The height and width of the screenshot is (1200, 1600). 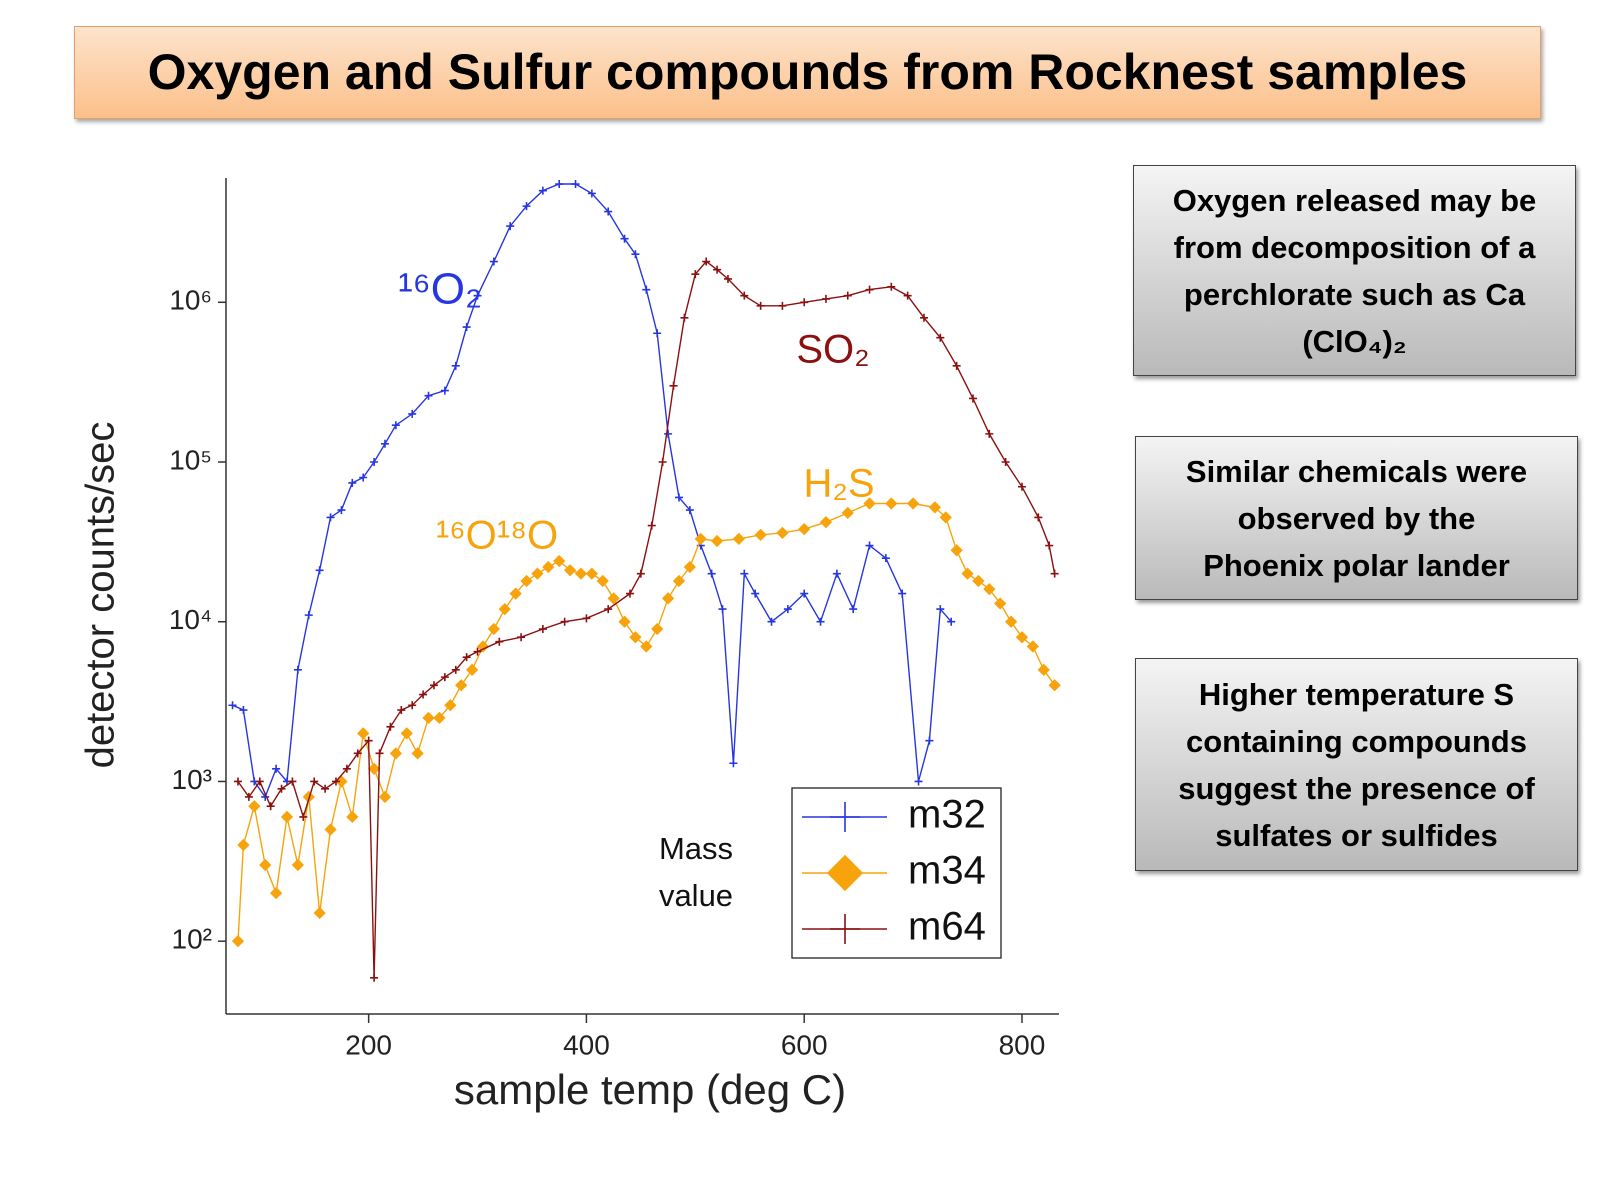 What do you see at coordinates (101, 595) in the screenshot?
I see `y-axis-label: detector counts/sec` at bounding box center [101, 595].